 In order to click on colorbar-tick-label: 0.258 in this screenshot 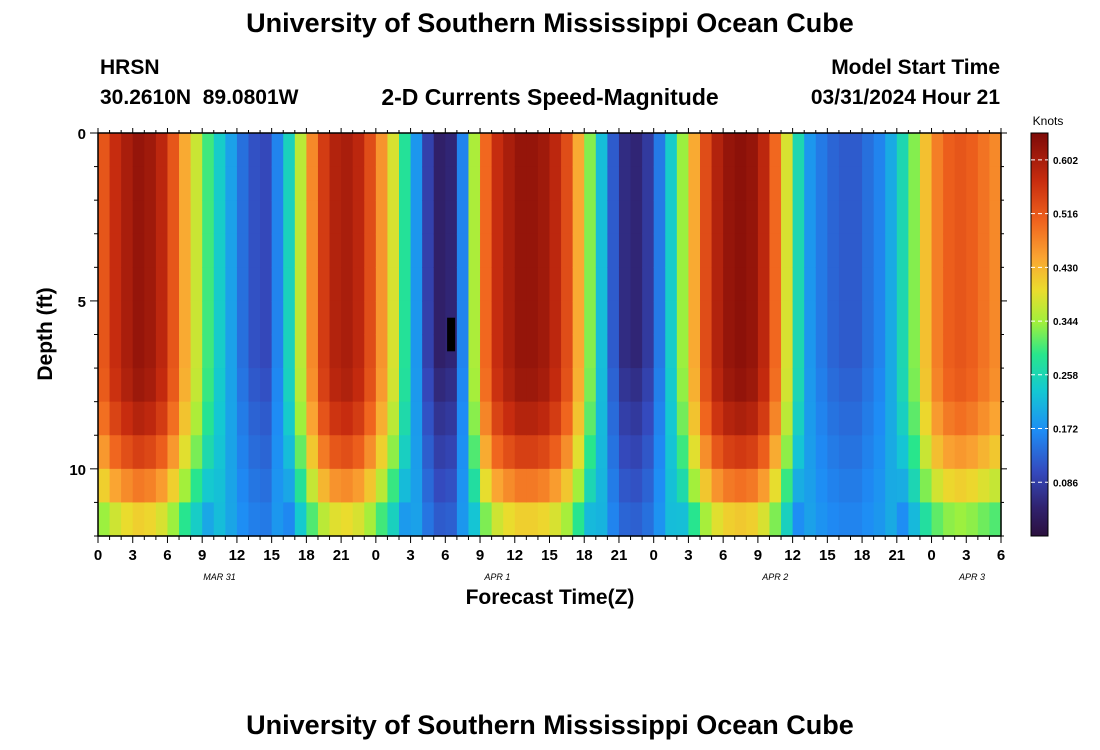, I will do `click(1065, 376)`.